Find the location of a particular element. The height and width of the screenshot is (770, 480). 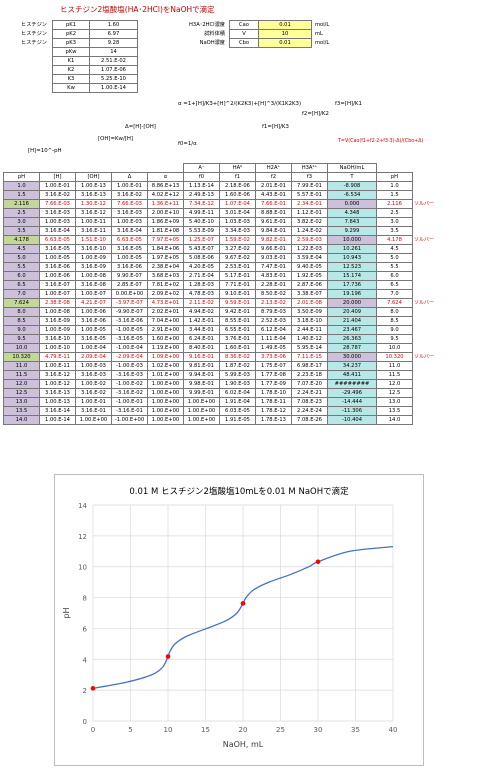

table-cell: 8.36.E-02 is located at coordinates (237, 357).